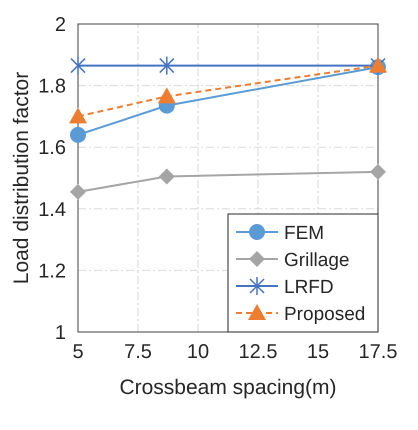  What do you see at coordinates (228, 387) in the screenshot?
I see `x-axis-title: Crossbeam spacing(m)` at bounding box center [228, 387].